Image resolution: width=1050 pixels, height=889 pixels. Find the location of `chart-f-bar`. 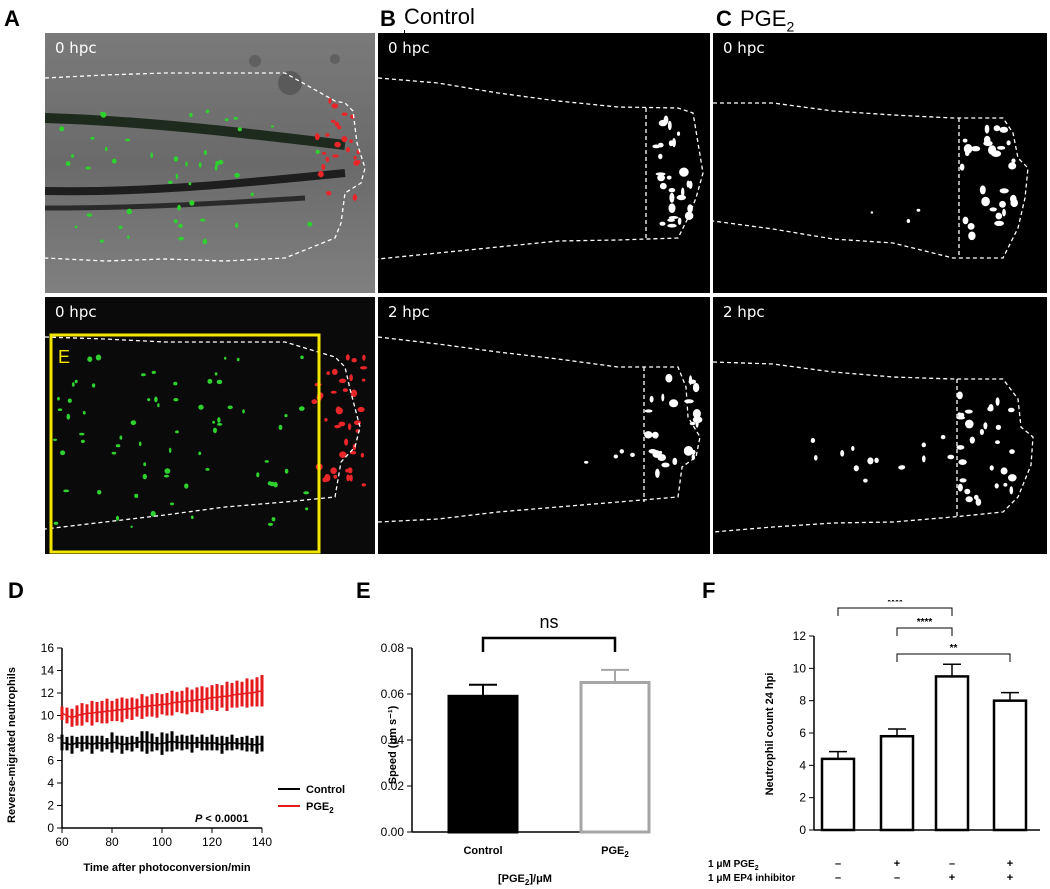

chart-f-bar is located at coordinates (897, 783).